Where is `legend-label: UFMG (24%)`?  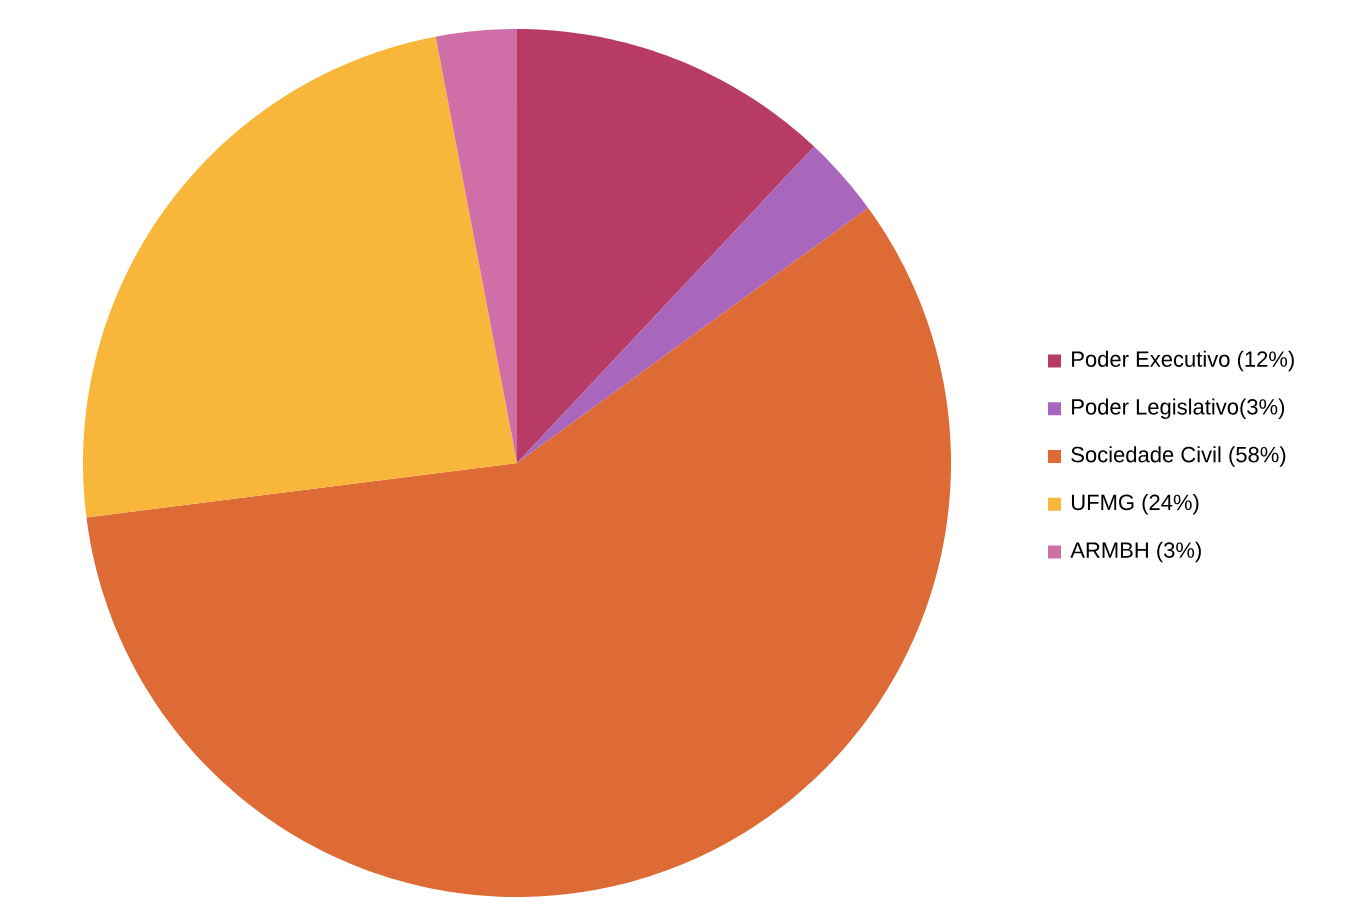
legend-label: UFMG (24%) is located at coordinates (1135, 504).